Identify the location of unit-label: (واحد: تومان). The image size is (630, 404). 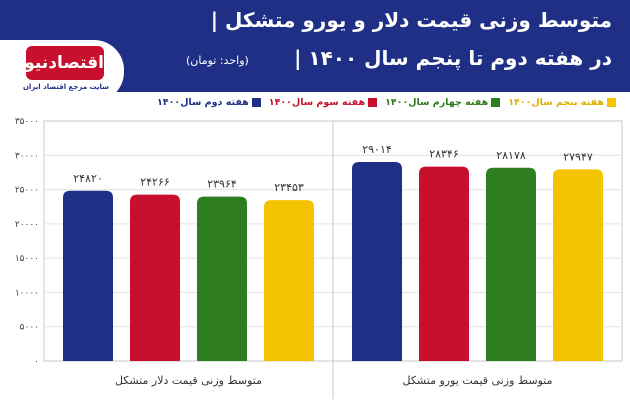
(217, 60).